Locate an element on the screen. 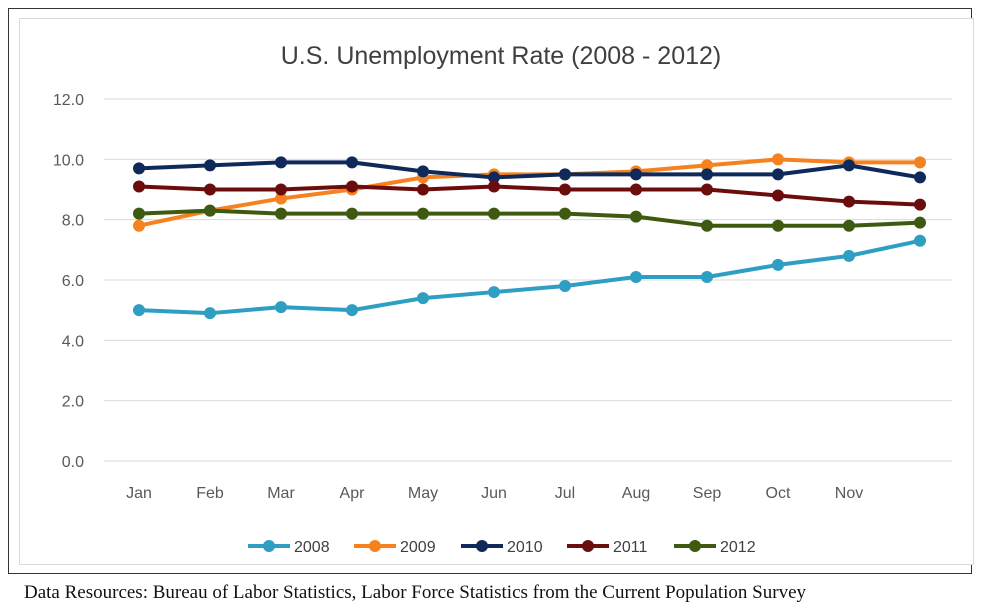 The width and height of the screenshot is (981, 611). series-2010 is located at coordinates (529, 170).